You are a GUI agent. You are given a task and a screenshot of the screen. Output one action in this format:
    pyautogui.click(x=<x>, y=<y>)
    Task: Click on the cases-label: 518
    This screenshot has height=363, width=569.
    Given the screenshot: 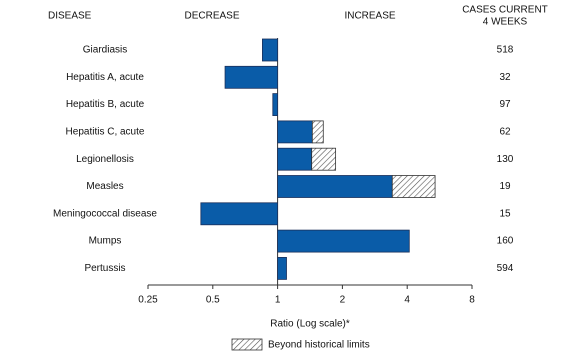 What is the action you would take?
    pyautogui.click(x=505, y=50)
    